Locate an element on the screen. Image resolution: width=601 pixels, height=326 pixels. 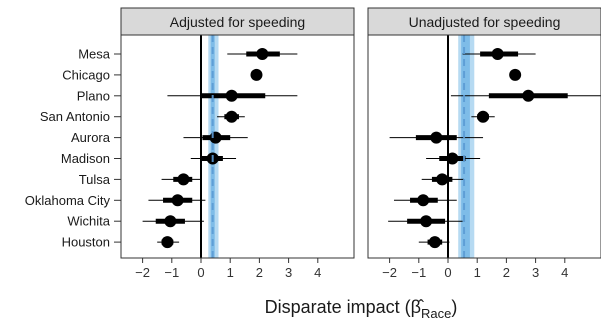
category-label: Wichita is located at coordinates (88, 221).